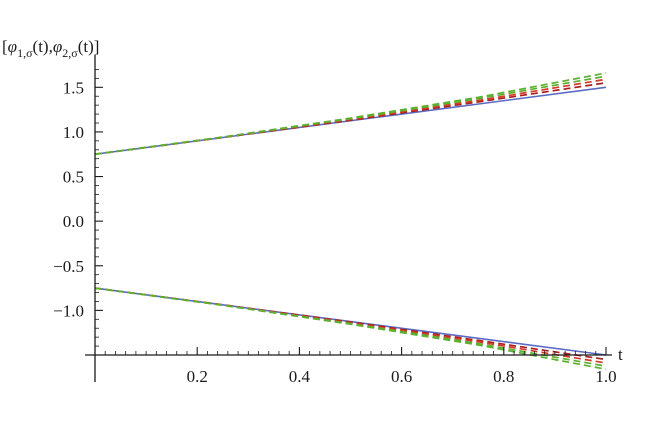 The height and width of the screenshot is (422, 660). I want to click on x-tick-label: 0.6, so click(401, 376).